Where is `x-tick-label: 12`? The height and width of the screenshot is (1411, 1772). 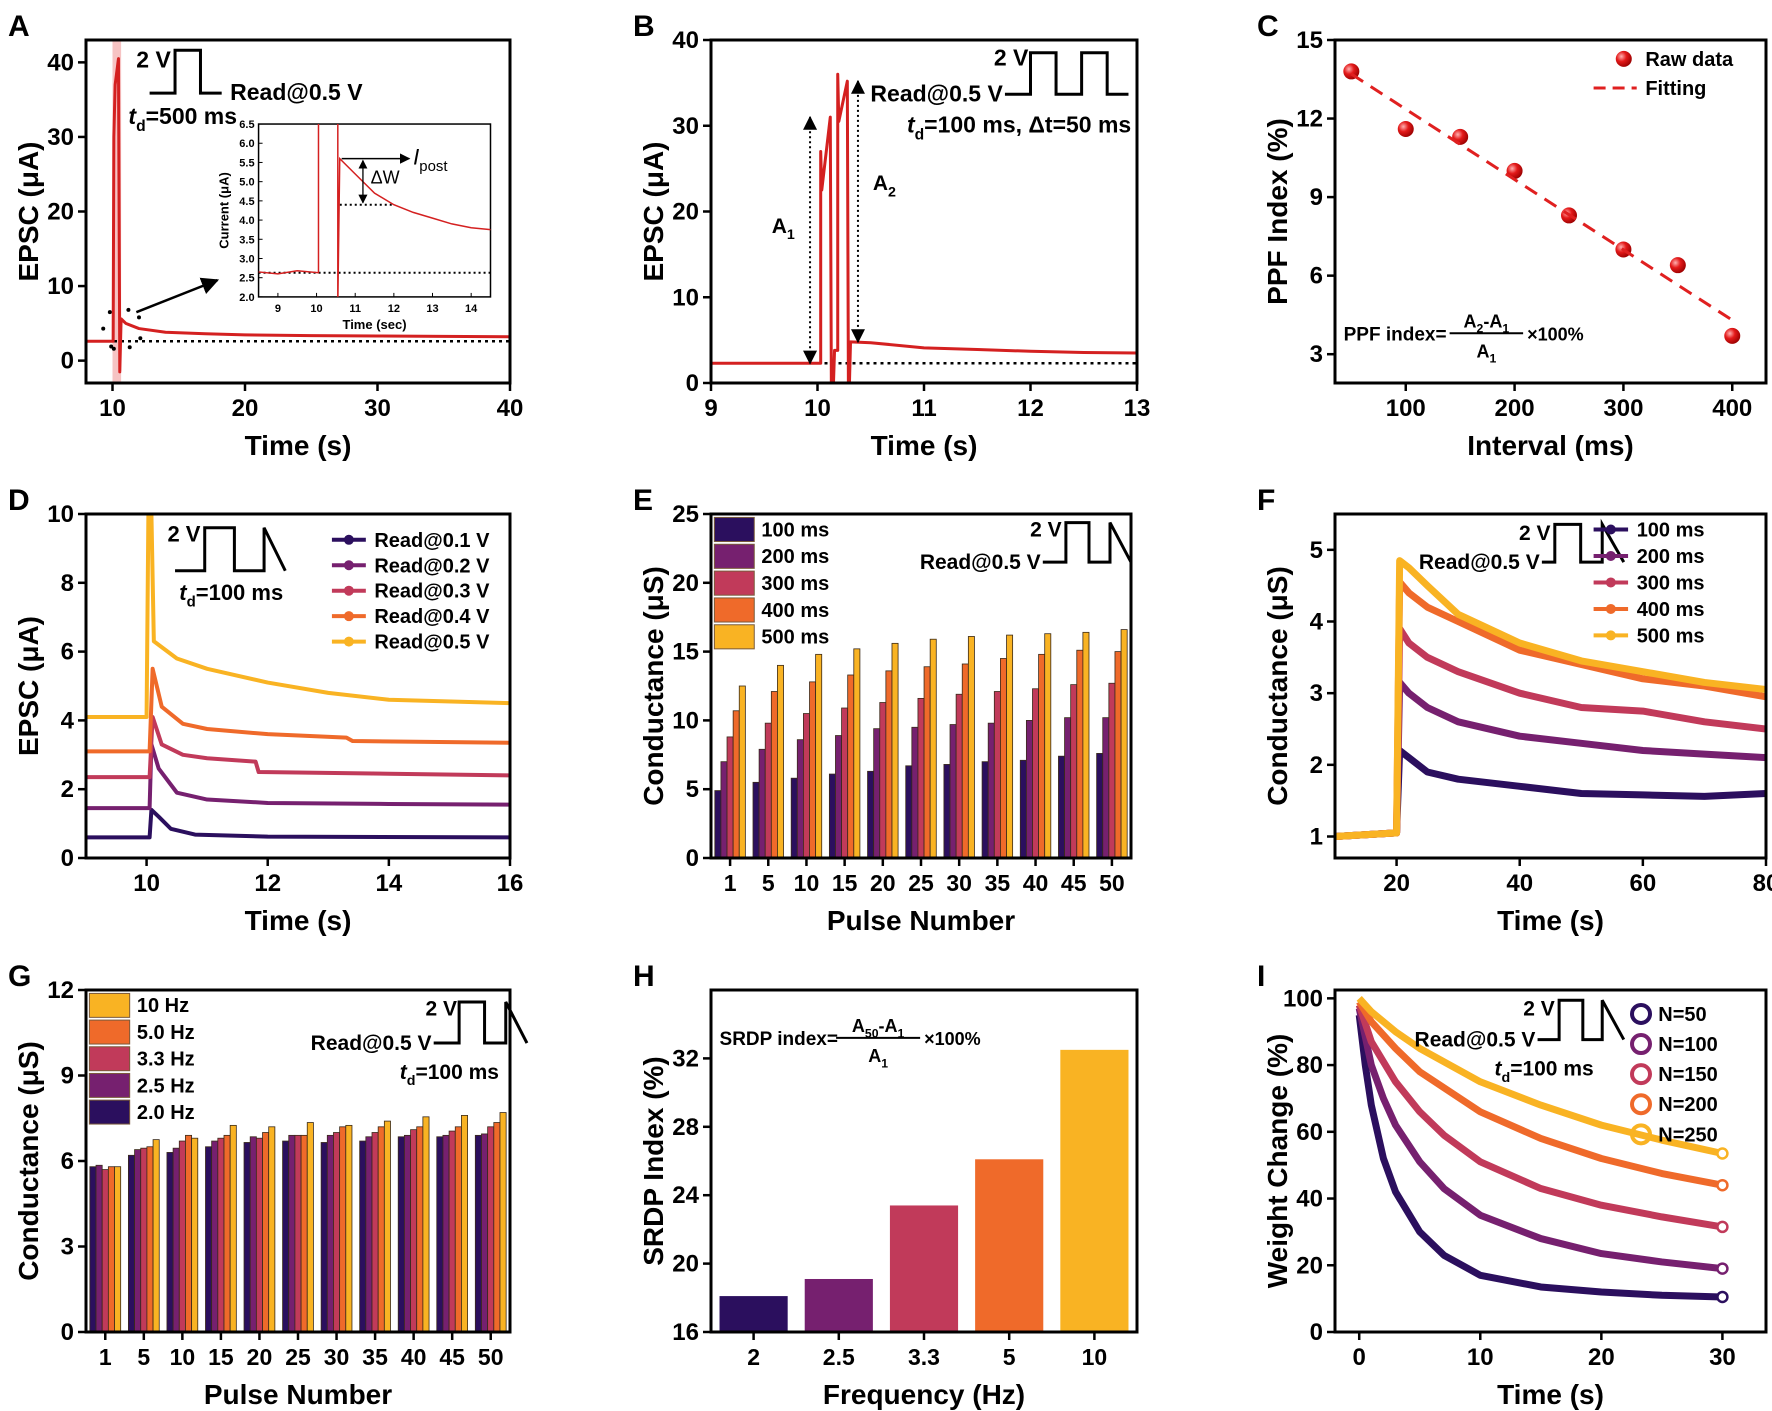 x-tick-label: 12 is located at coordinates (1030, 408).